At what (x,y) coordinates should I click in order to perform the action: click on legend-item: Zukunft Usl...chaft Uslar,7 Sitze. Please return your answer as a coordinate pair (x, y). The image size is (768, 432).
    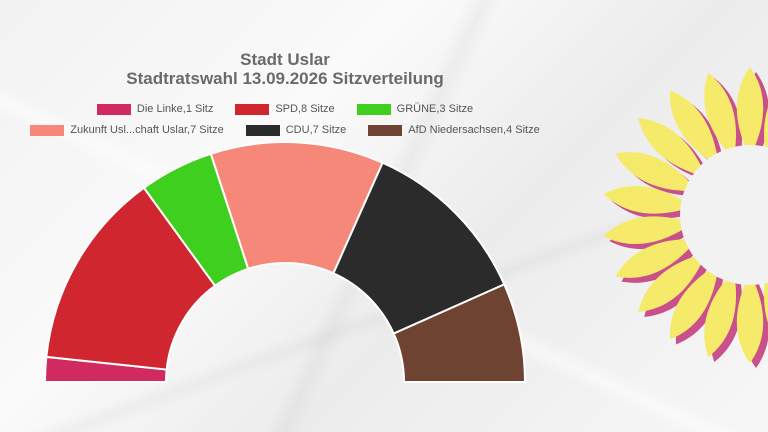
    Looking at the image, I should click on (127, 130).